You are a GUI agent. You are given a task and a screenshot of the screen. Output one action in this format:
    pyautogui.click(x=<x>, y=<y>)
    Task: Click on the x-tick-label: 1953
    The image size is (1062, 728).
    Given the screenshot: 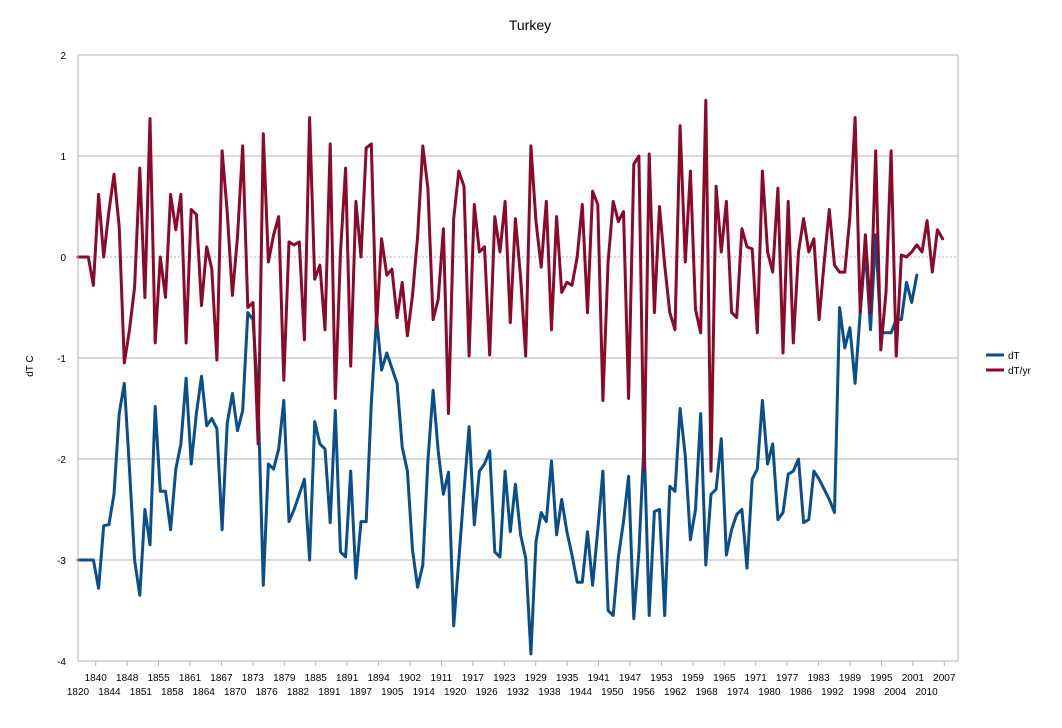 What is the action you would take?
    pyautogui.click(x=661, y=678)
    